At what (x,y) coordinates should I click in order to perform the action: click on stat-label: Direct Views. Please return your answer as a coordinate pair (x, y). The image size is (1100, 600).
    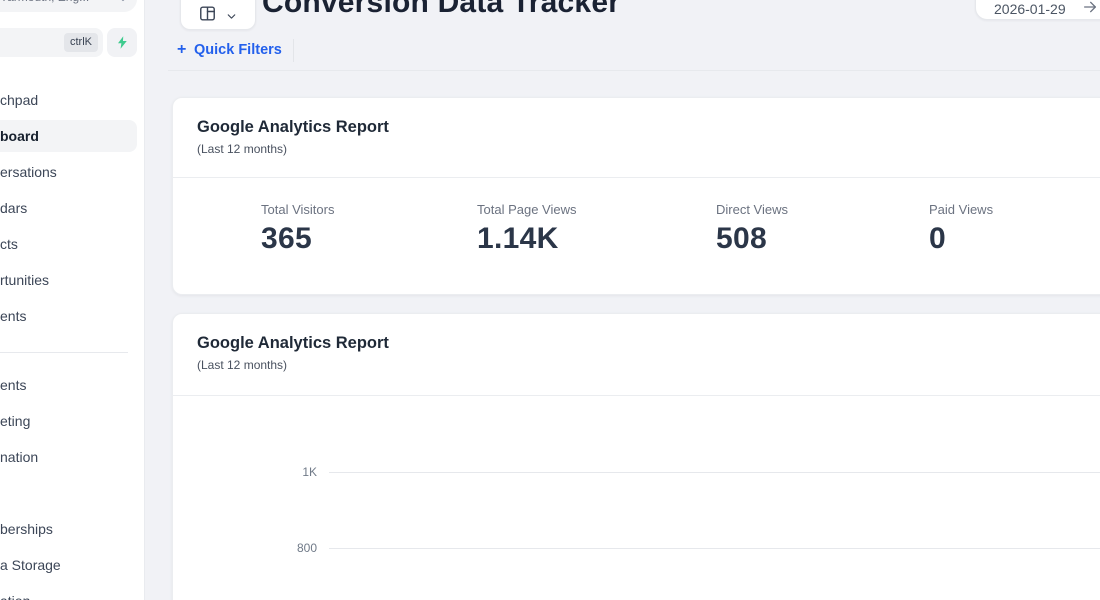
    Looking at the image, I should click on (752, 209).